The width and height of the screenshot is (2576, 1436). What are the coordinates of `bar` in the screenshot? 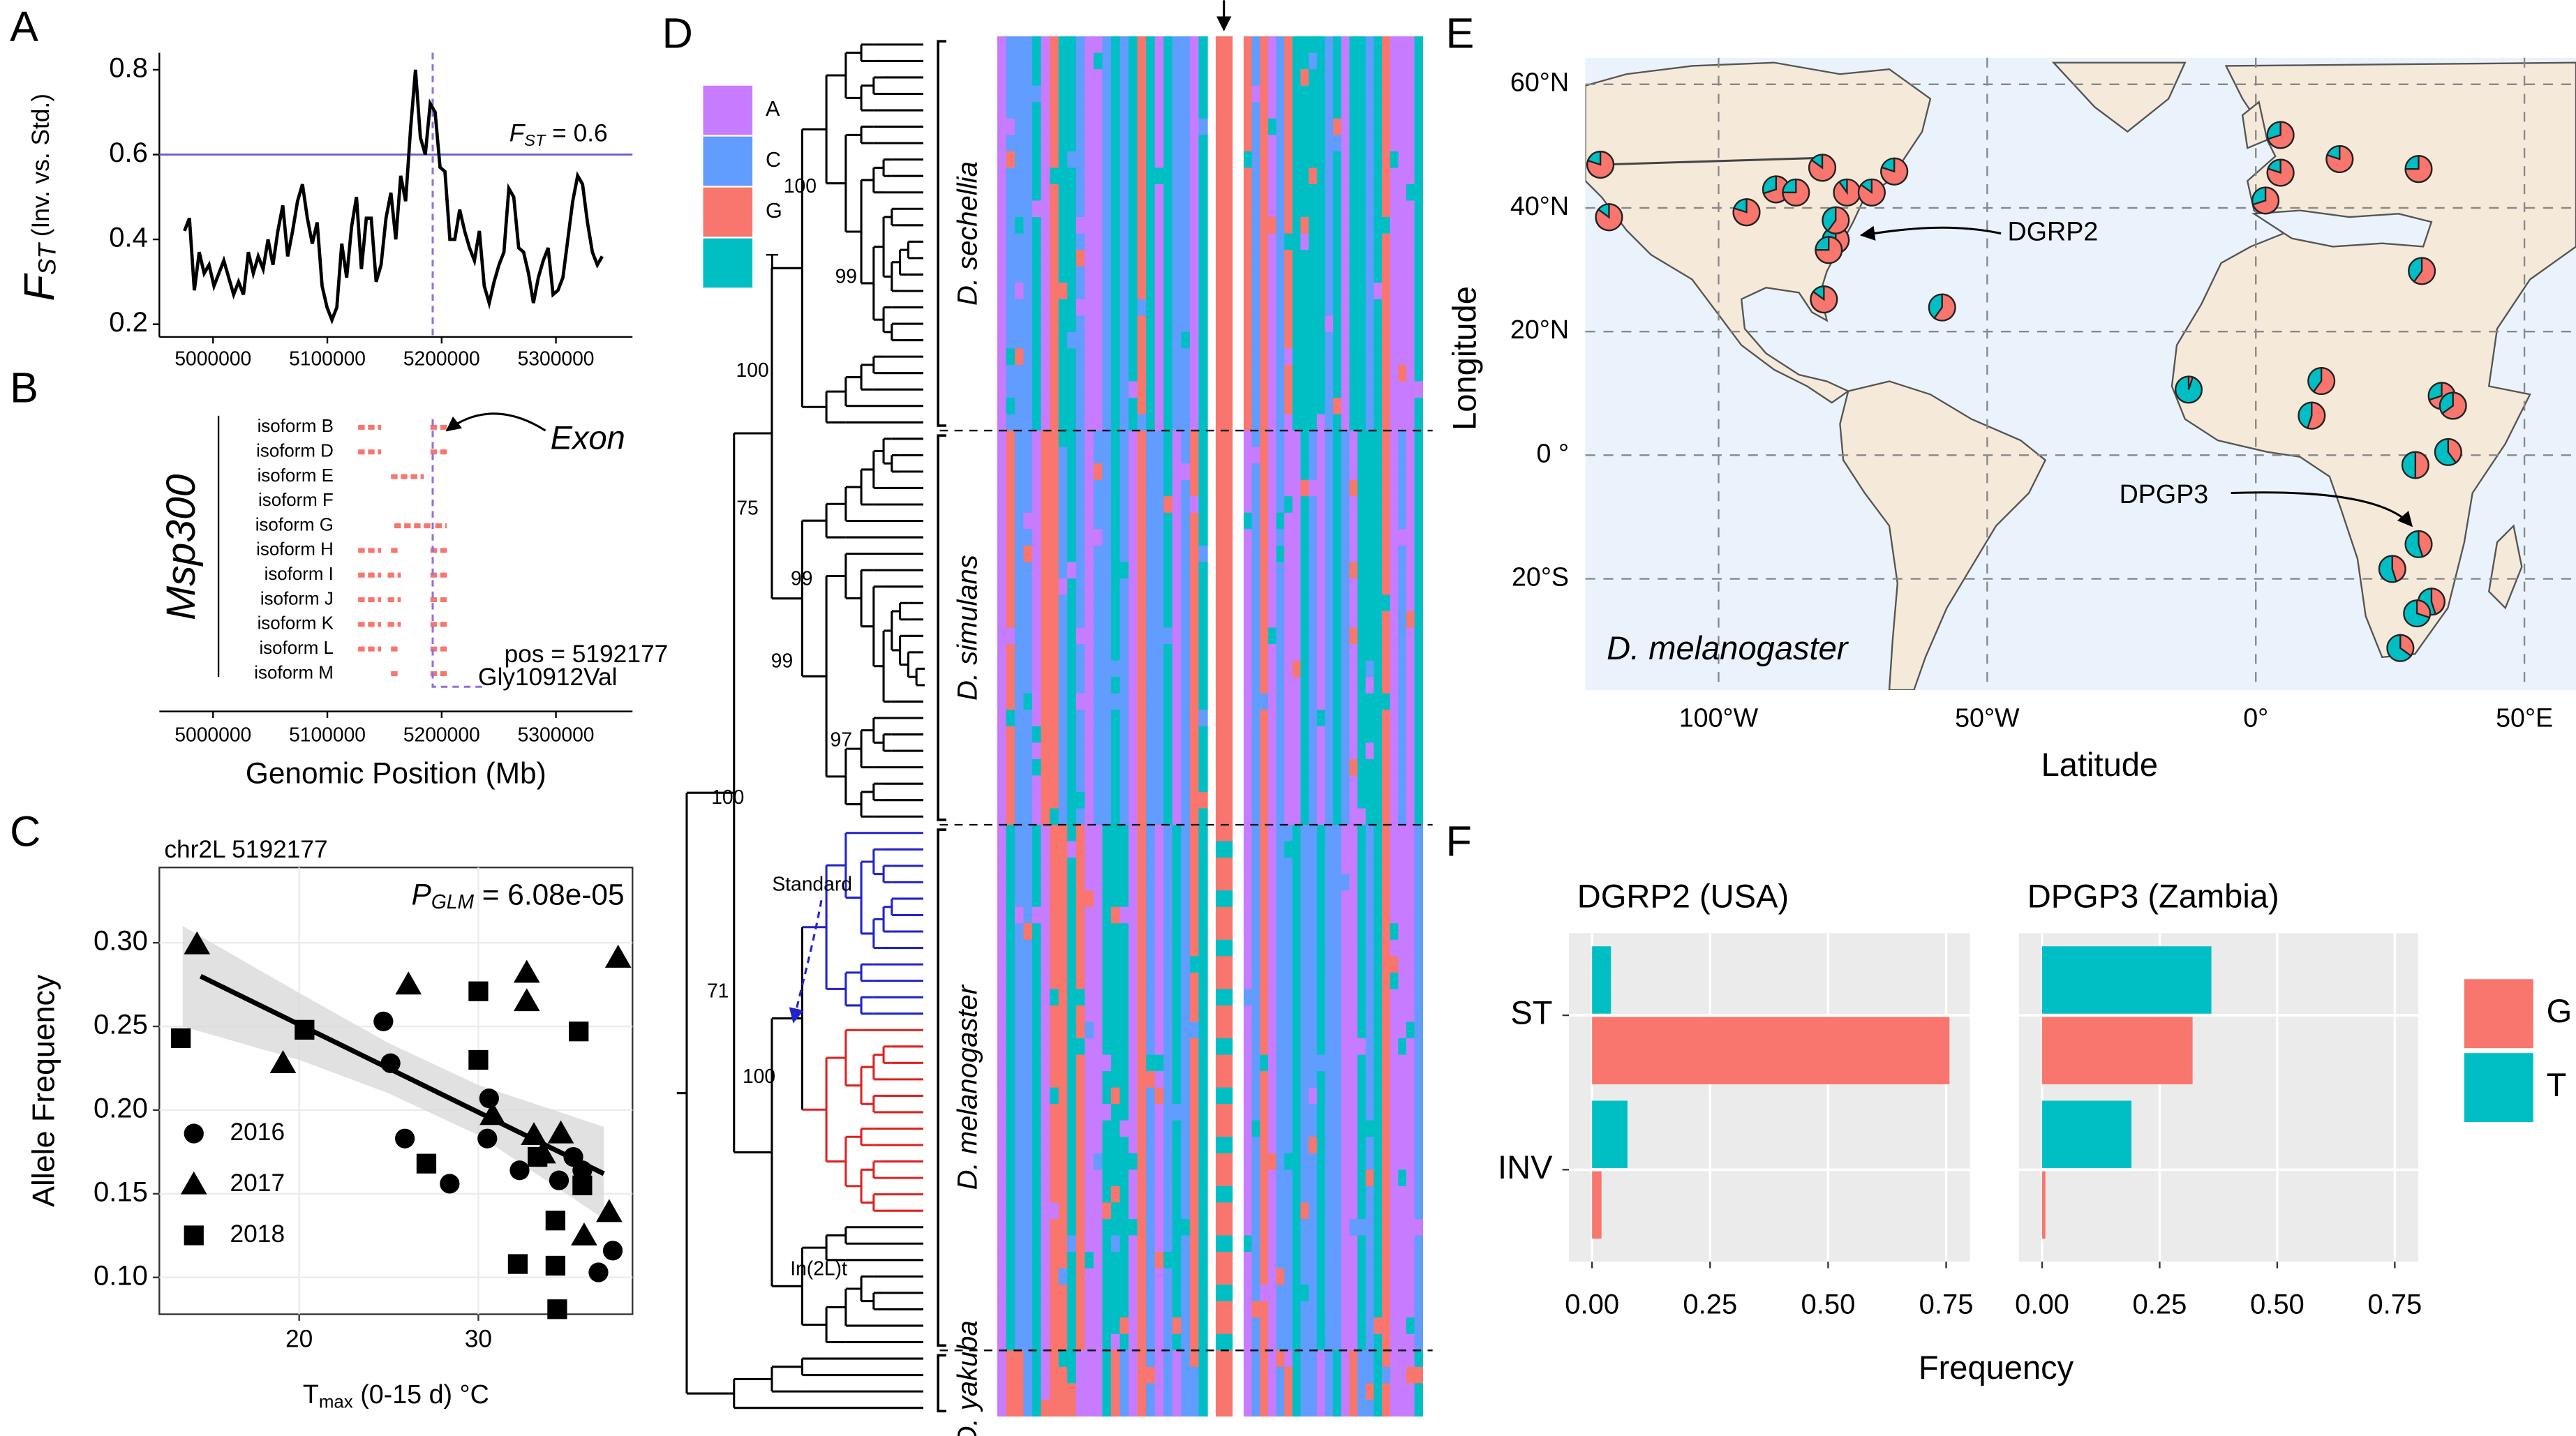 It's located at (2044, 1205).